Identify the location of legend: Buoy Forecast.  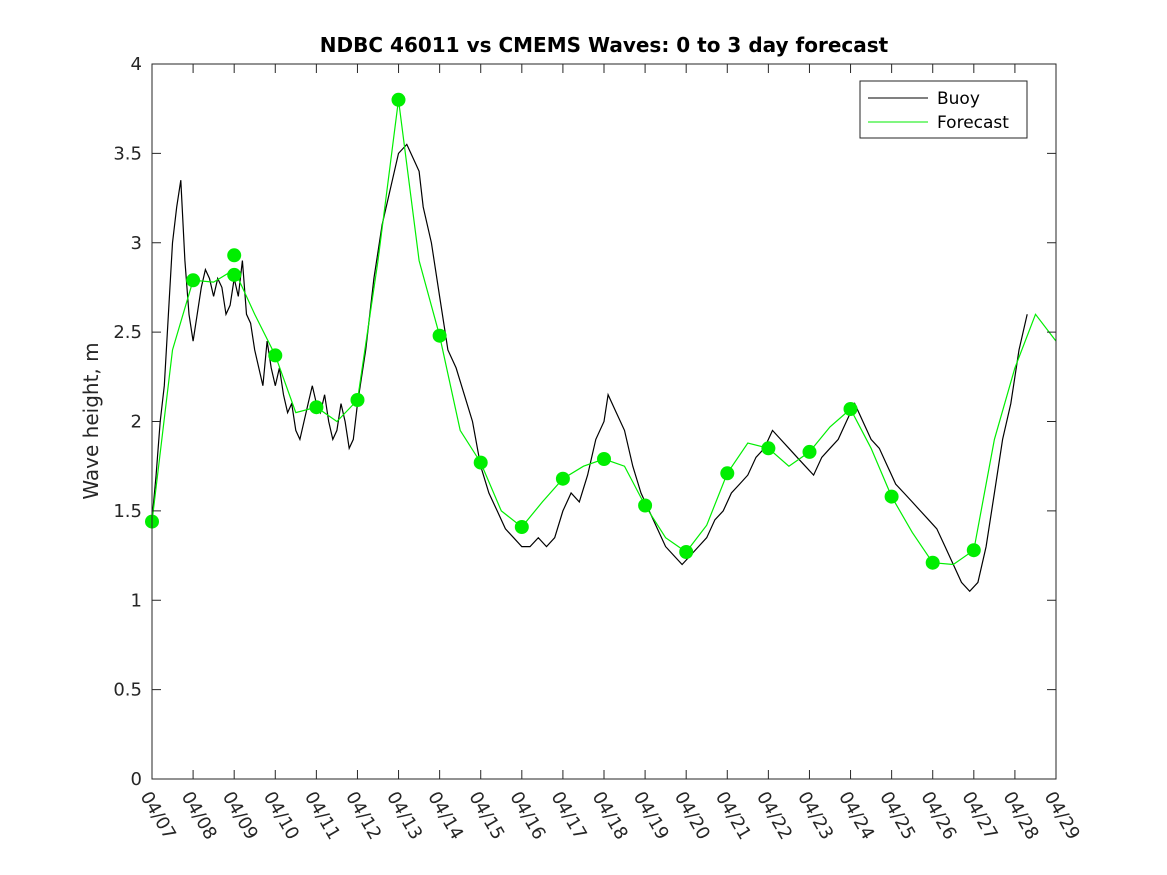
(943, 109).